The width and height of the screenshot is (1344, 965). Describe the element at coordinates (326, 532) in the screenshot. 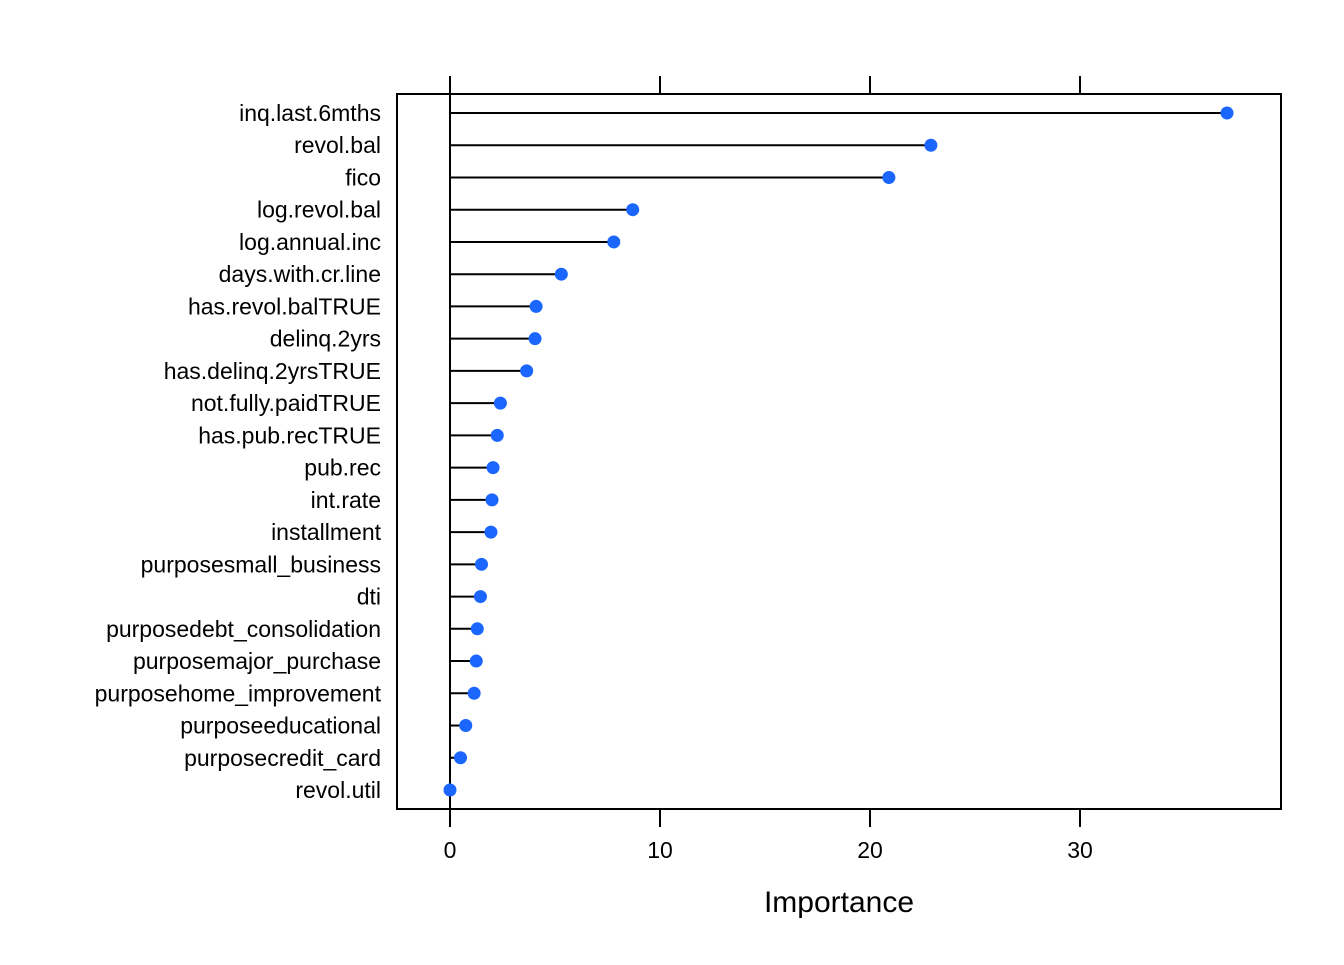

I see `category-label: installment` at that location.